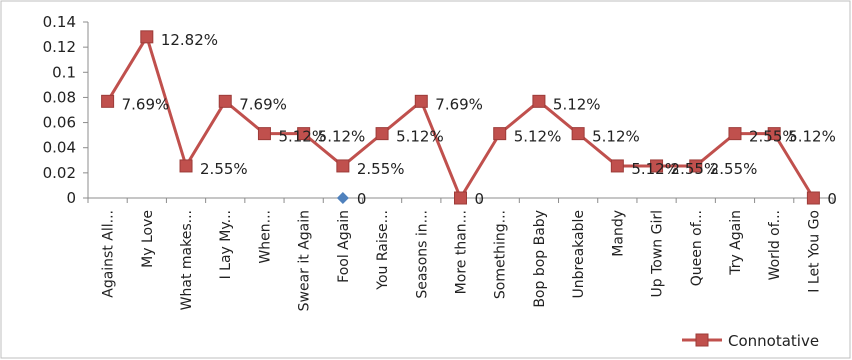  Describe the element at coordinates (658, 253) in the screenshot. I see `x-tick-label: Up Town Girl` at that location.